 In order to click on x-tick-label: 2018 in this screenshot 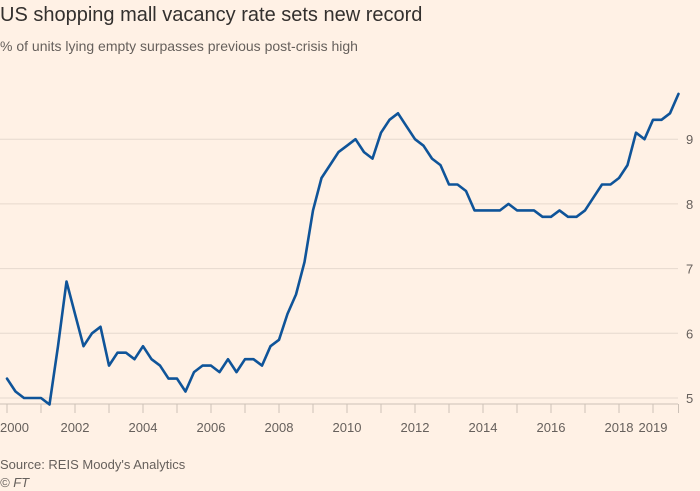, I will do `click(619, 427)`.